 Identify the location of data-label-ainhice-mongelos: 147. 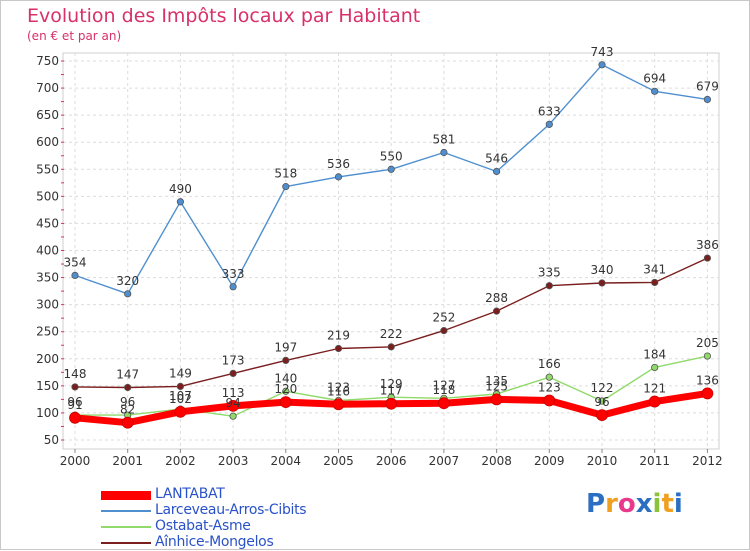
(127, 374).